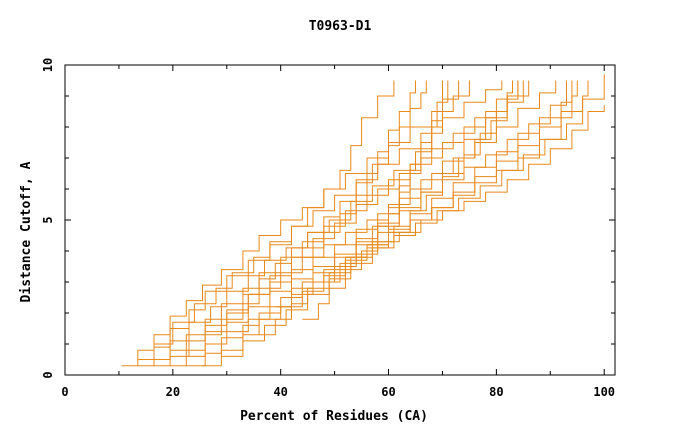 Image resolution: width=680 pixels, height=445 pixels. I want to click on y-tick-label: 5, so click(48, 219).